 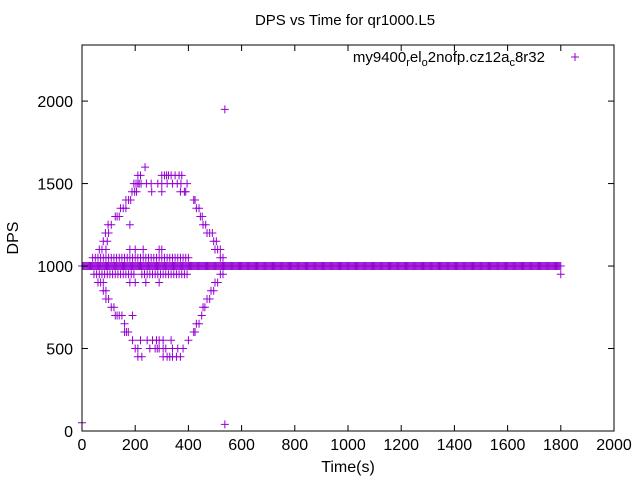 What do you see at coordinates (13, 238) in the screenshot?
I see `y-axis-label: DPS` at bounding box center [13, 238].